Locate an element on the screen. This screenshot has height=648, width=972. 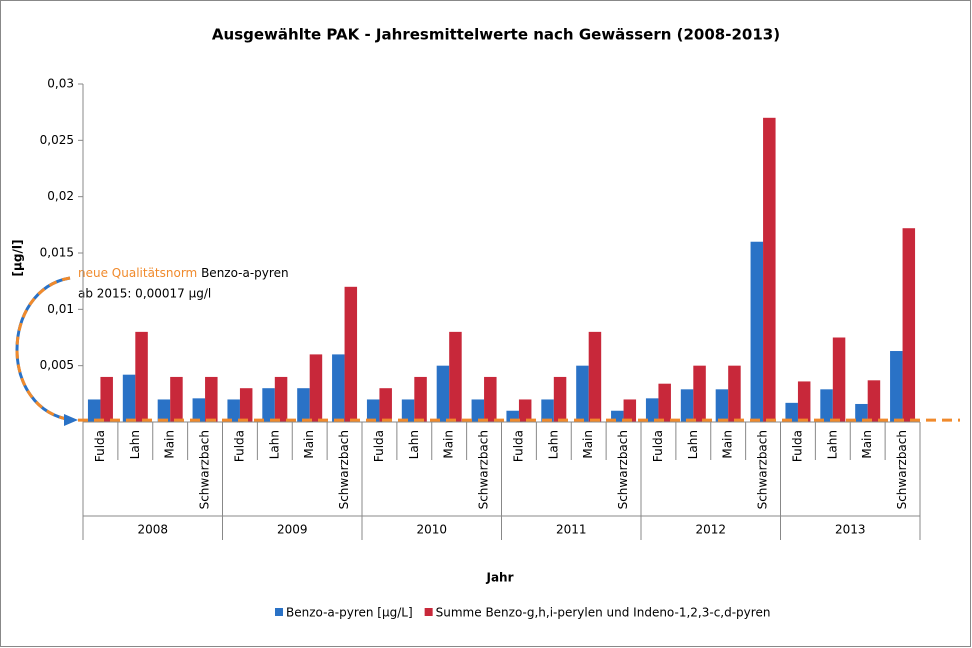
group-label: 2009 is located at coordinates (292, 530).